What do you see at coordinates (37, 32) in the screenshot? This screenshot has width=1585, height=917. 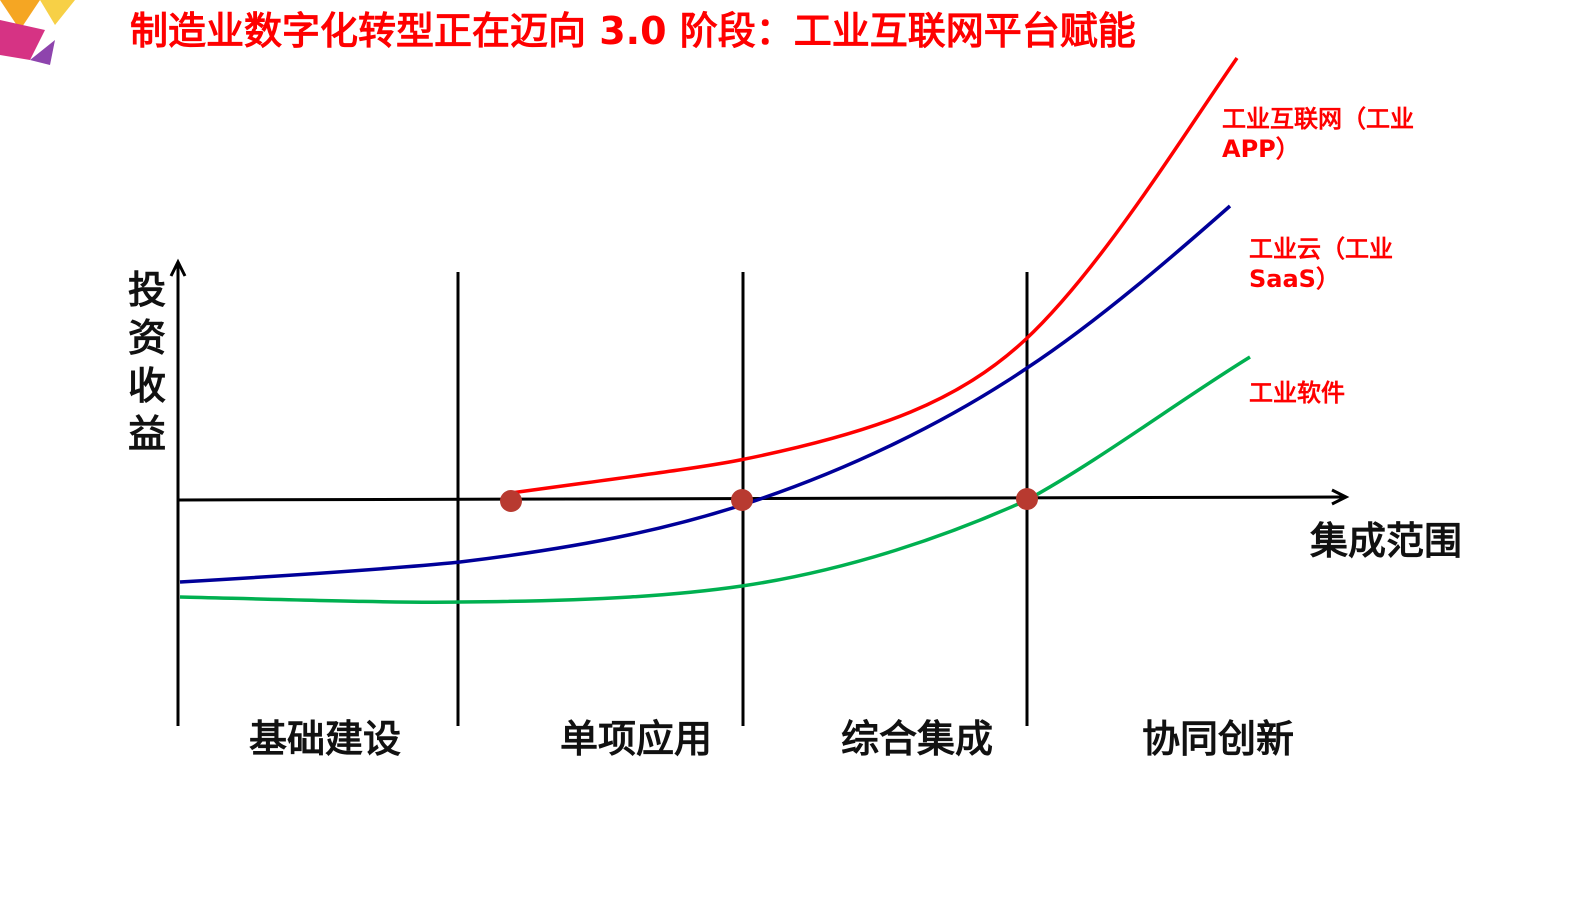 I see `corner-decoration` at bounding box center [37, 32].